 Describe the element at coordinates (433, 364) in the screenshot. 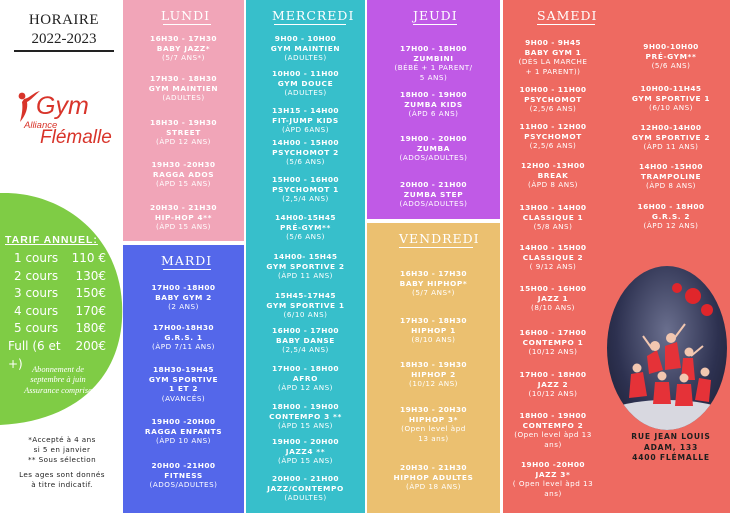

I see `entry-time: 18H30 - 19H30` at that location.